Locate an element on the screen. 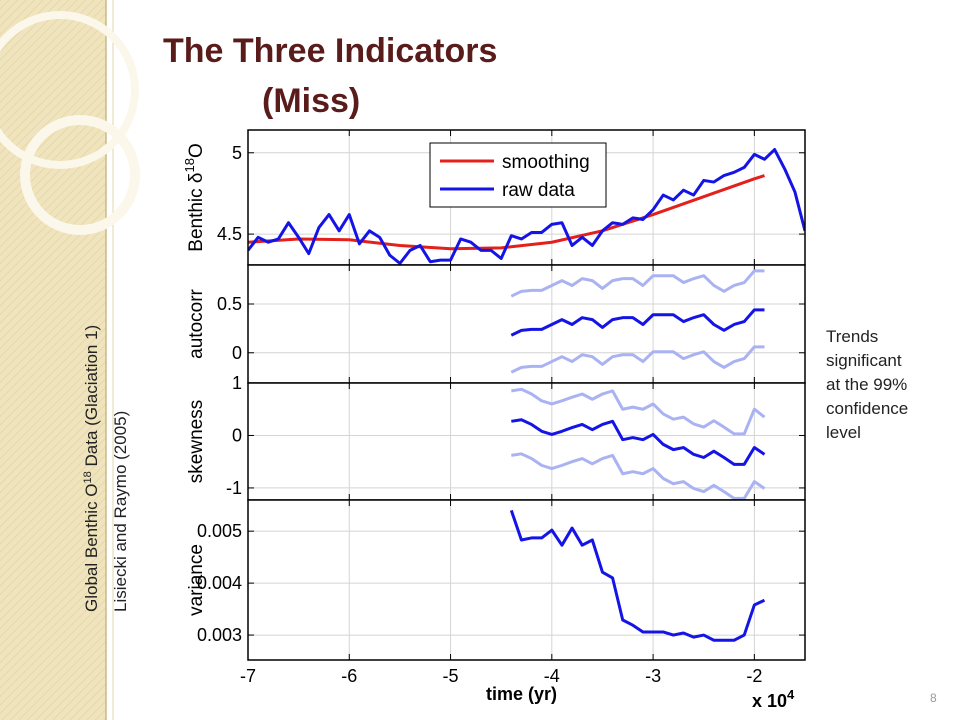  source-sup: 18 is located at coordinates (88, 477).